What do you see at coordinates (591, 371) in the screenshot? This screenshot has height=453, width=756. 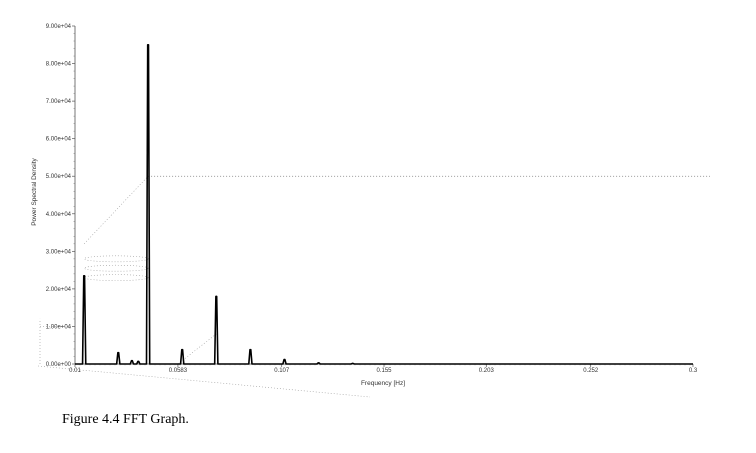 I see `x-tick-label: 0.252` at bounding box center [591, 371].